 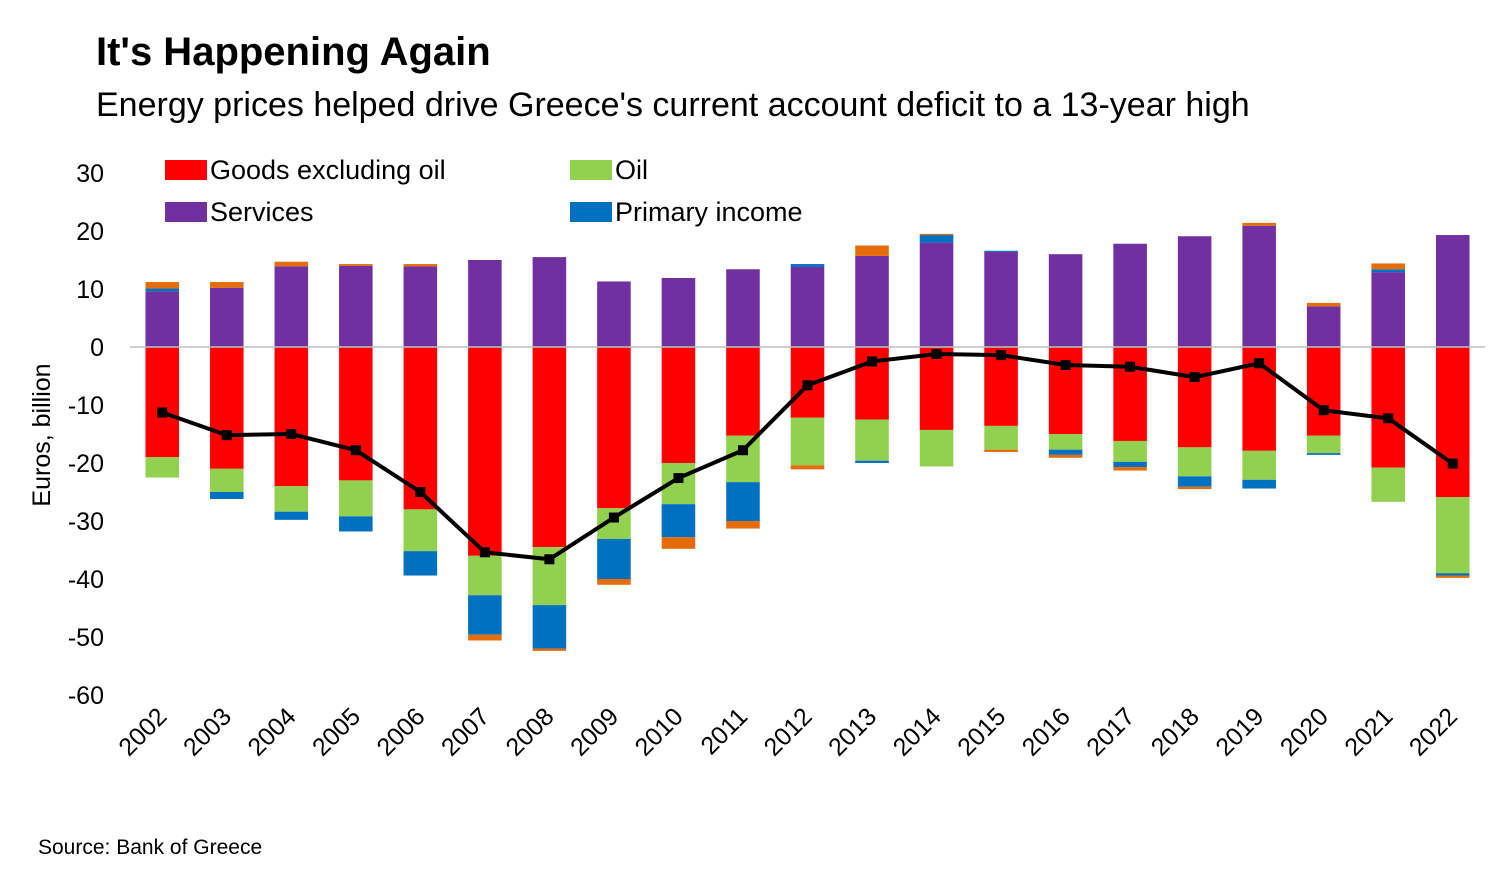 What do you see at coordinates (86, 696) in the screenshot?
I see `y-tick-label: -60` at bounding box center [86, 696].